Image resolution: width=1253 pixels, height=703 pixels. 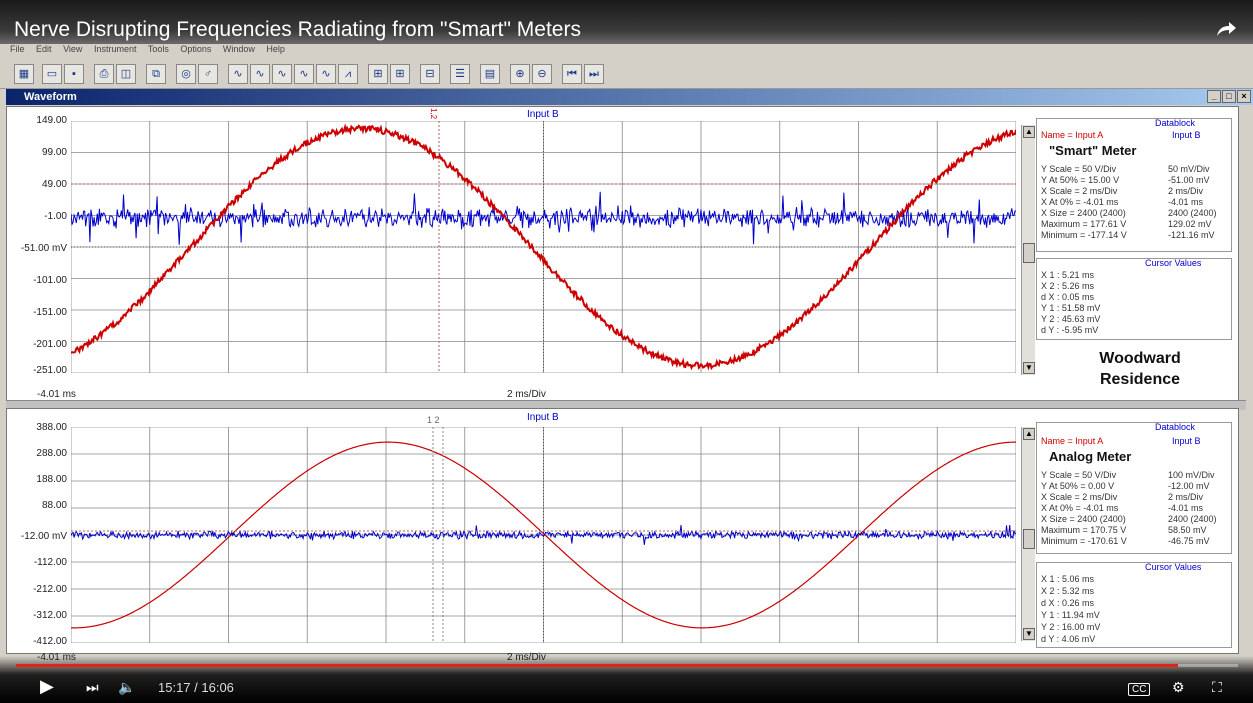 I want to click on y-tick-label: 388.00, so click(x=51, y=427).